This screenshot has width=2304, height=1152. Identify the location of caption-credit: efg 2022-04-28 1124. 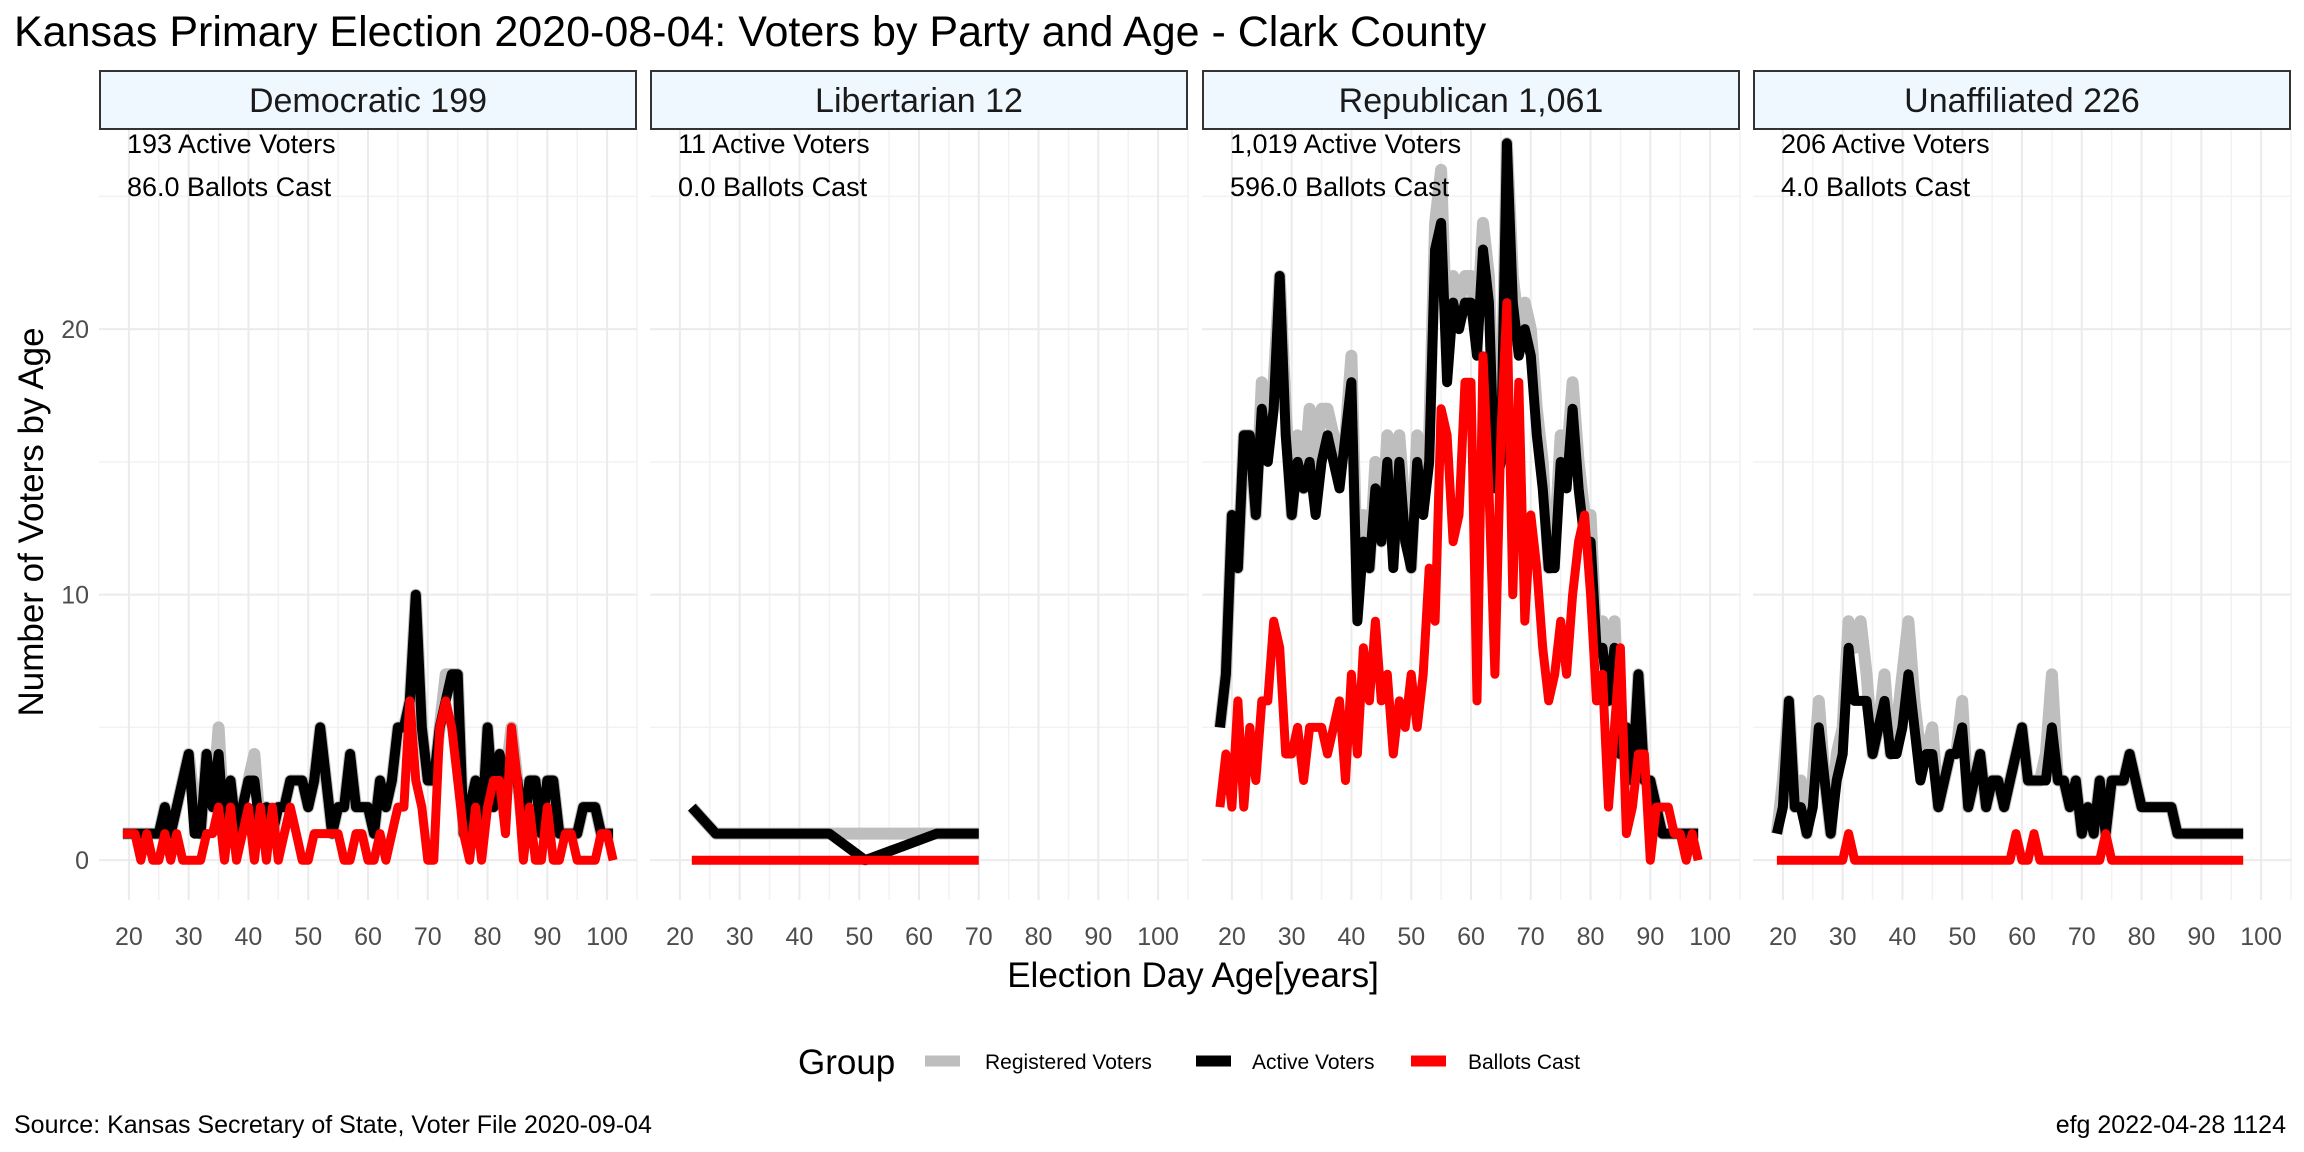
(2171, 1125).